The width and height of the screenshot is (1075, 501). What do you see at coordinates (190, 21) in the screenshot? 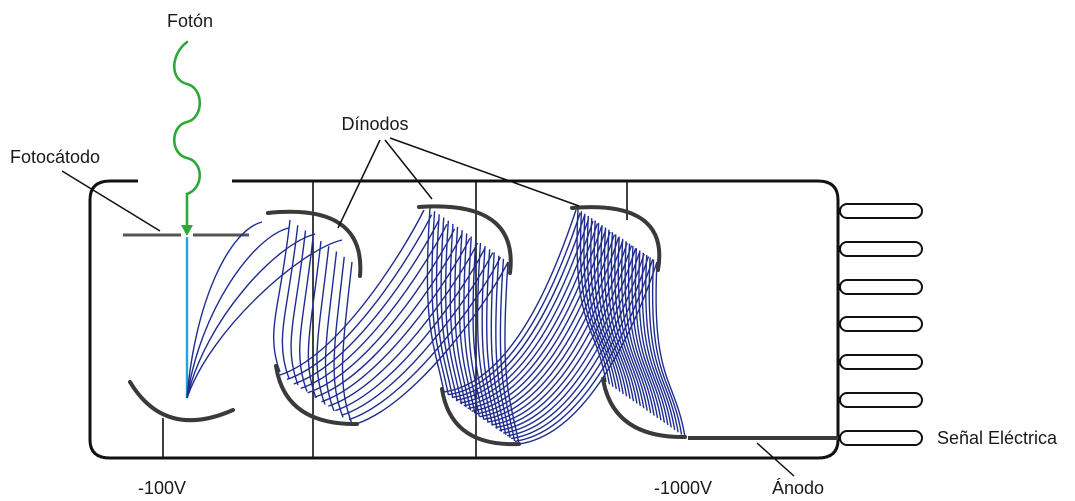
I see `photon-label: Fotón` at bounding box center [190, 21].